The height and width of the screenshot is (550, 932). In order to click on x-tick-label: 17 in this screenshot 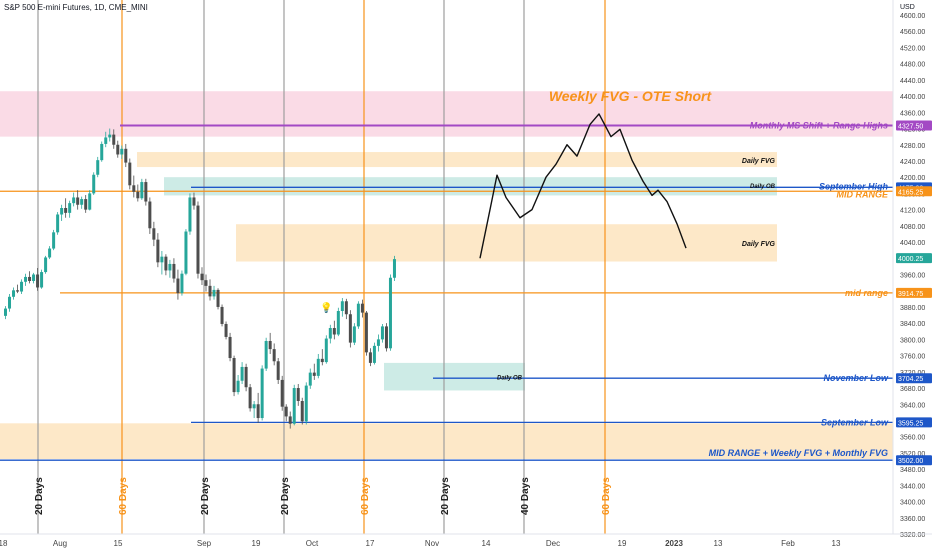, I will do `click(370, 543)`.